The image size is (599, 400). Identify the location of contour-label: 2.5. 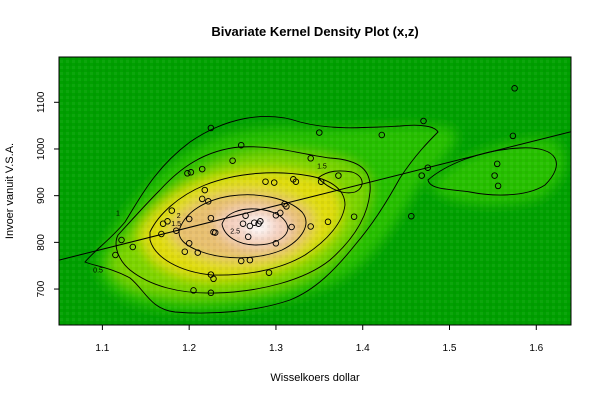
(235, 231).